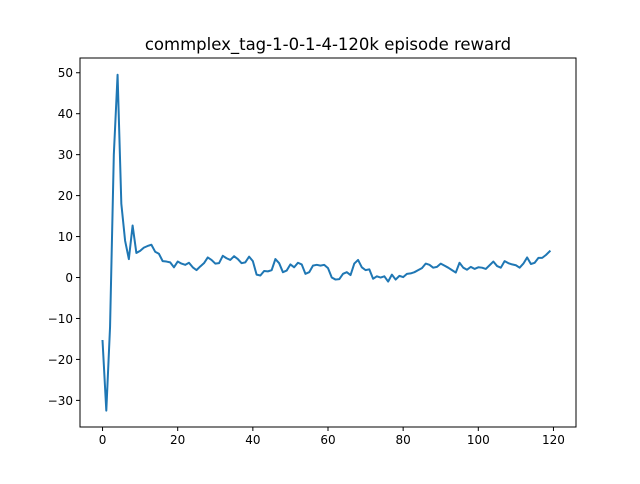  What do you see at coordinates (65, 237) in the screenshot?
I see `y-tick-label: 10` at bounding box center [65, 237].